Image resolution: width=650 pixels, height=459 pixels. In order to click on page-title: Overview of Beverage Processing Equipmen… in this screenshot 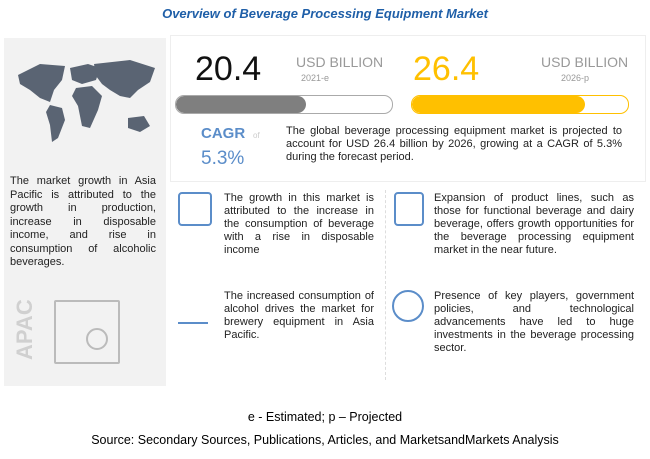, I will do `click(325, 13)`.